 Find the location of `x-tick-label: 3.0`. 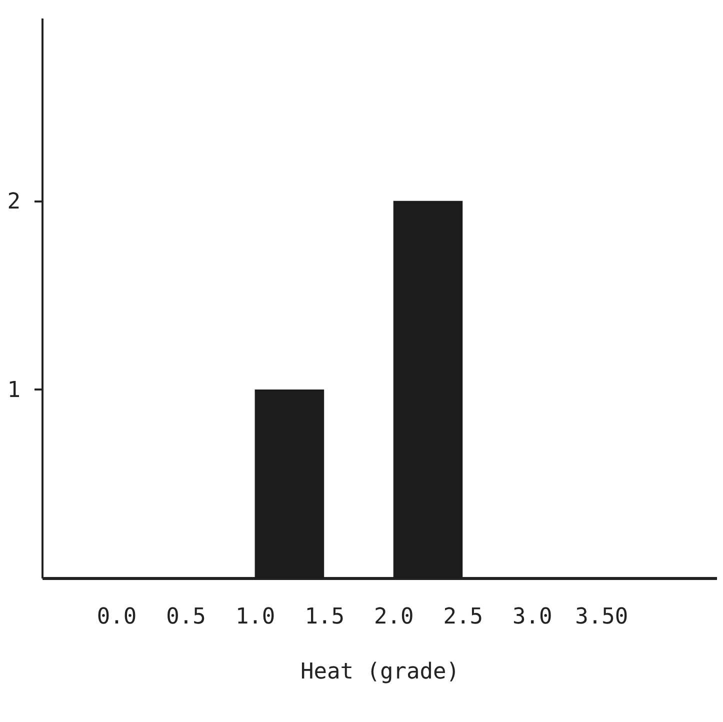

x-tick-label: 3.0 is located at coordinates (532, 617).